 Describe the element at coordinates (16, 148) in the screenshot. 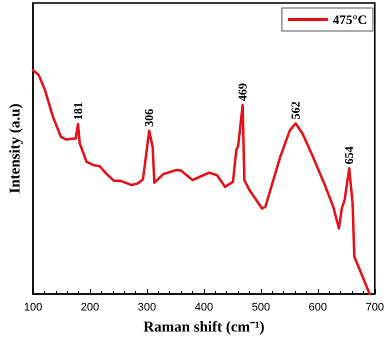

I see `y-axis-title: Intensity (a.u)` at that location.